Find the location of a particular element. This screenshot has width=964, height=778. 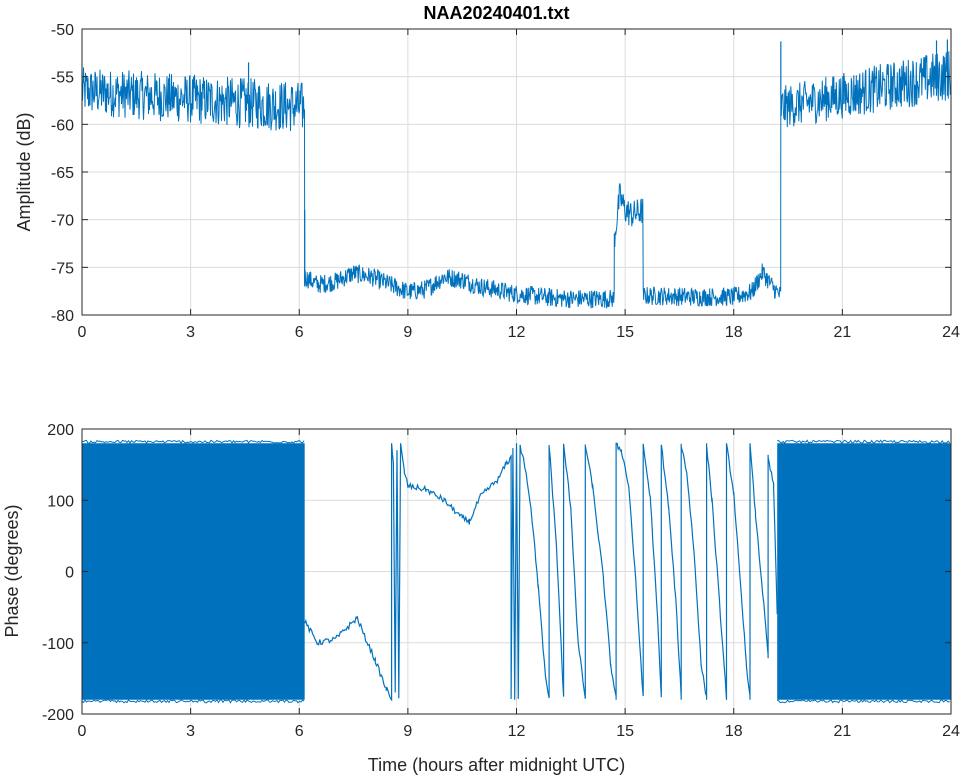

phase-x-tick-label: 0 is located at coordinates (82, 731).